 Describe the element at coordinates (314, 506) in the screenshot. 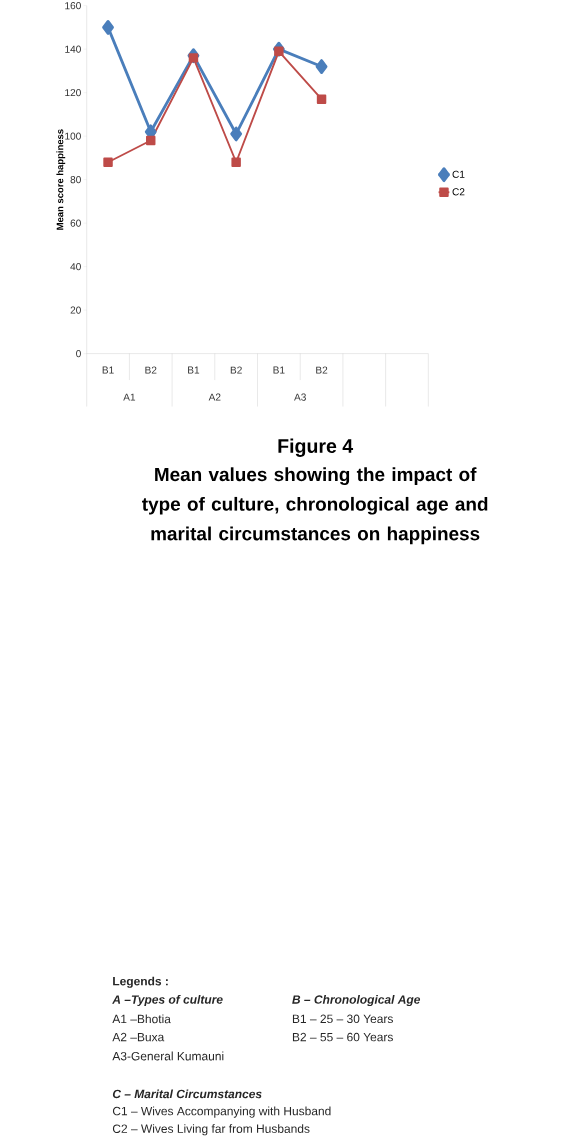

I see `text: Mean values showing the impact of type of culture, chronological age and marital circumstances on happiness` at that location.